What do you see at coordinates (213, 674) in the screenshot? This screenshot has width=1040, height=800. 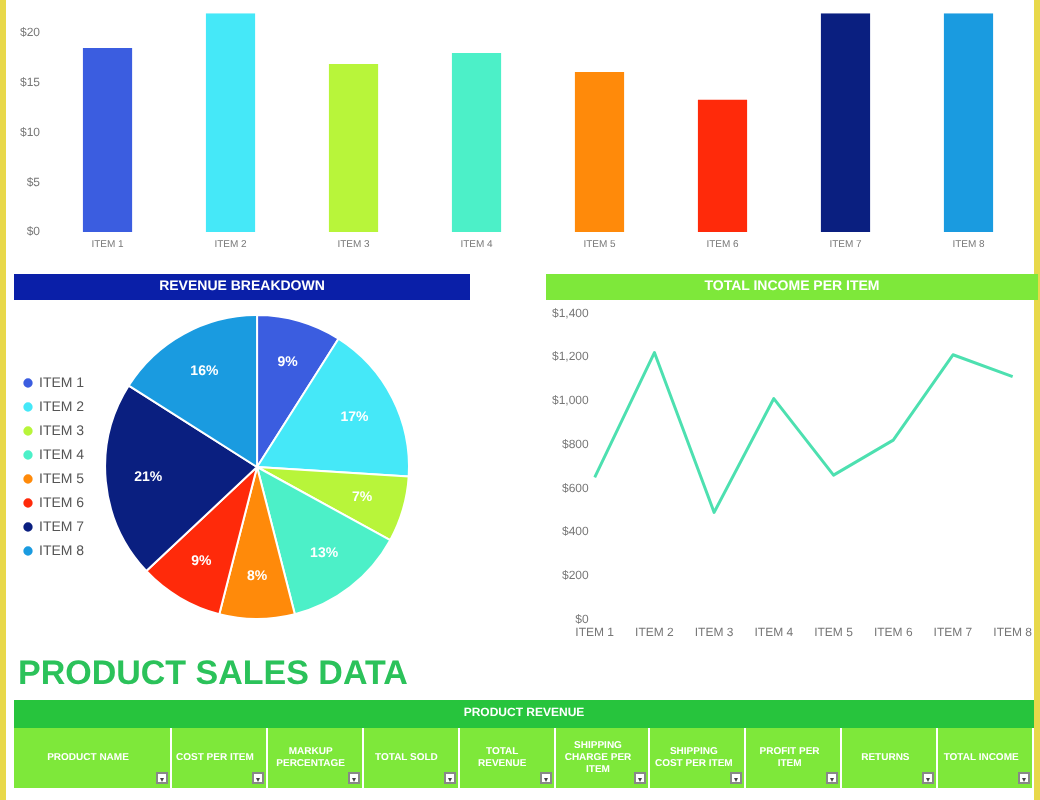 I see `text: PRODUCT SALES DATA` at bounding box center [213, 674].